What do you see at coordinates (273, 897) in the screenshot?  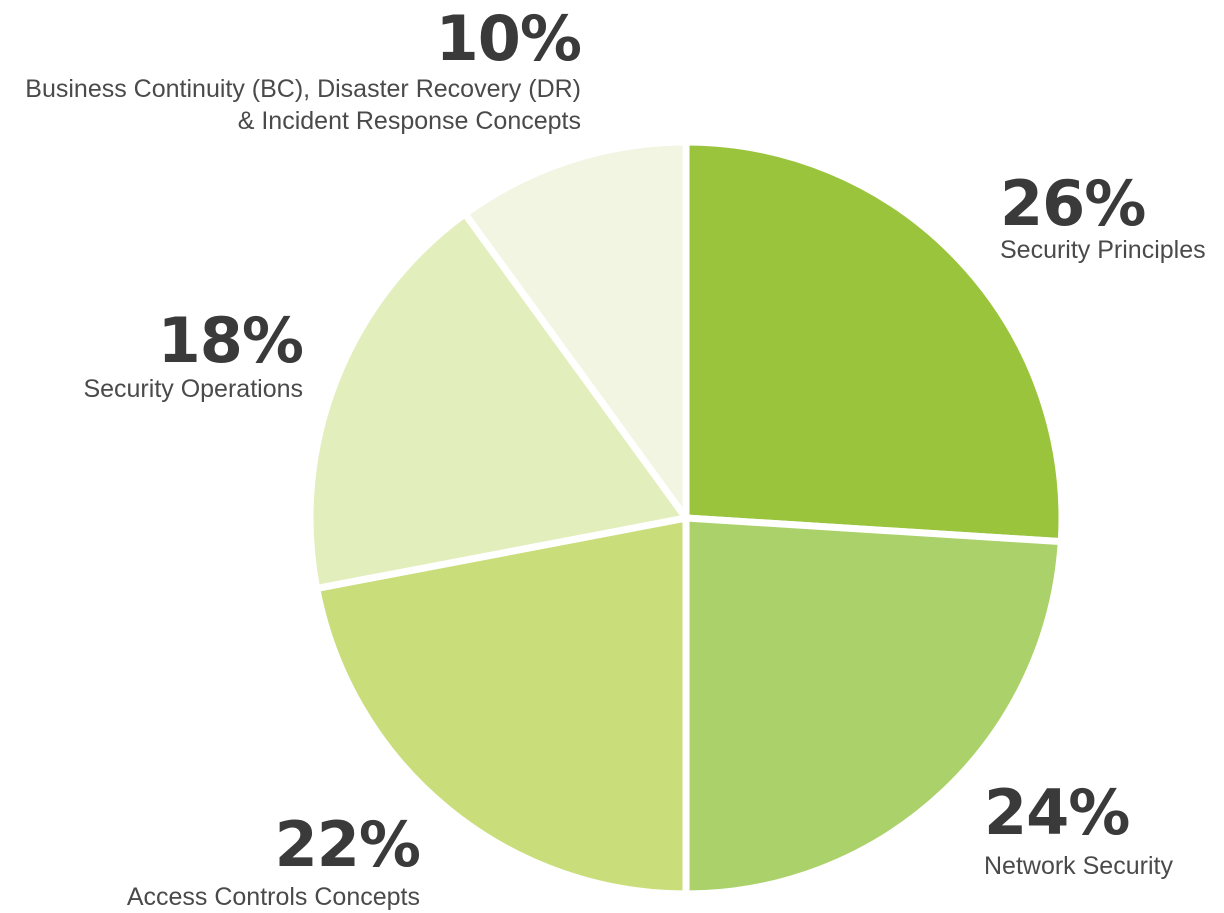 I see `slice-category-label-3-line-1: Access Controls Concepts` at bounding box center [273, 897].